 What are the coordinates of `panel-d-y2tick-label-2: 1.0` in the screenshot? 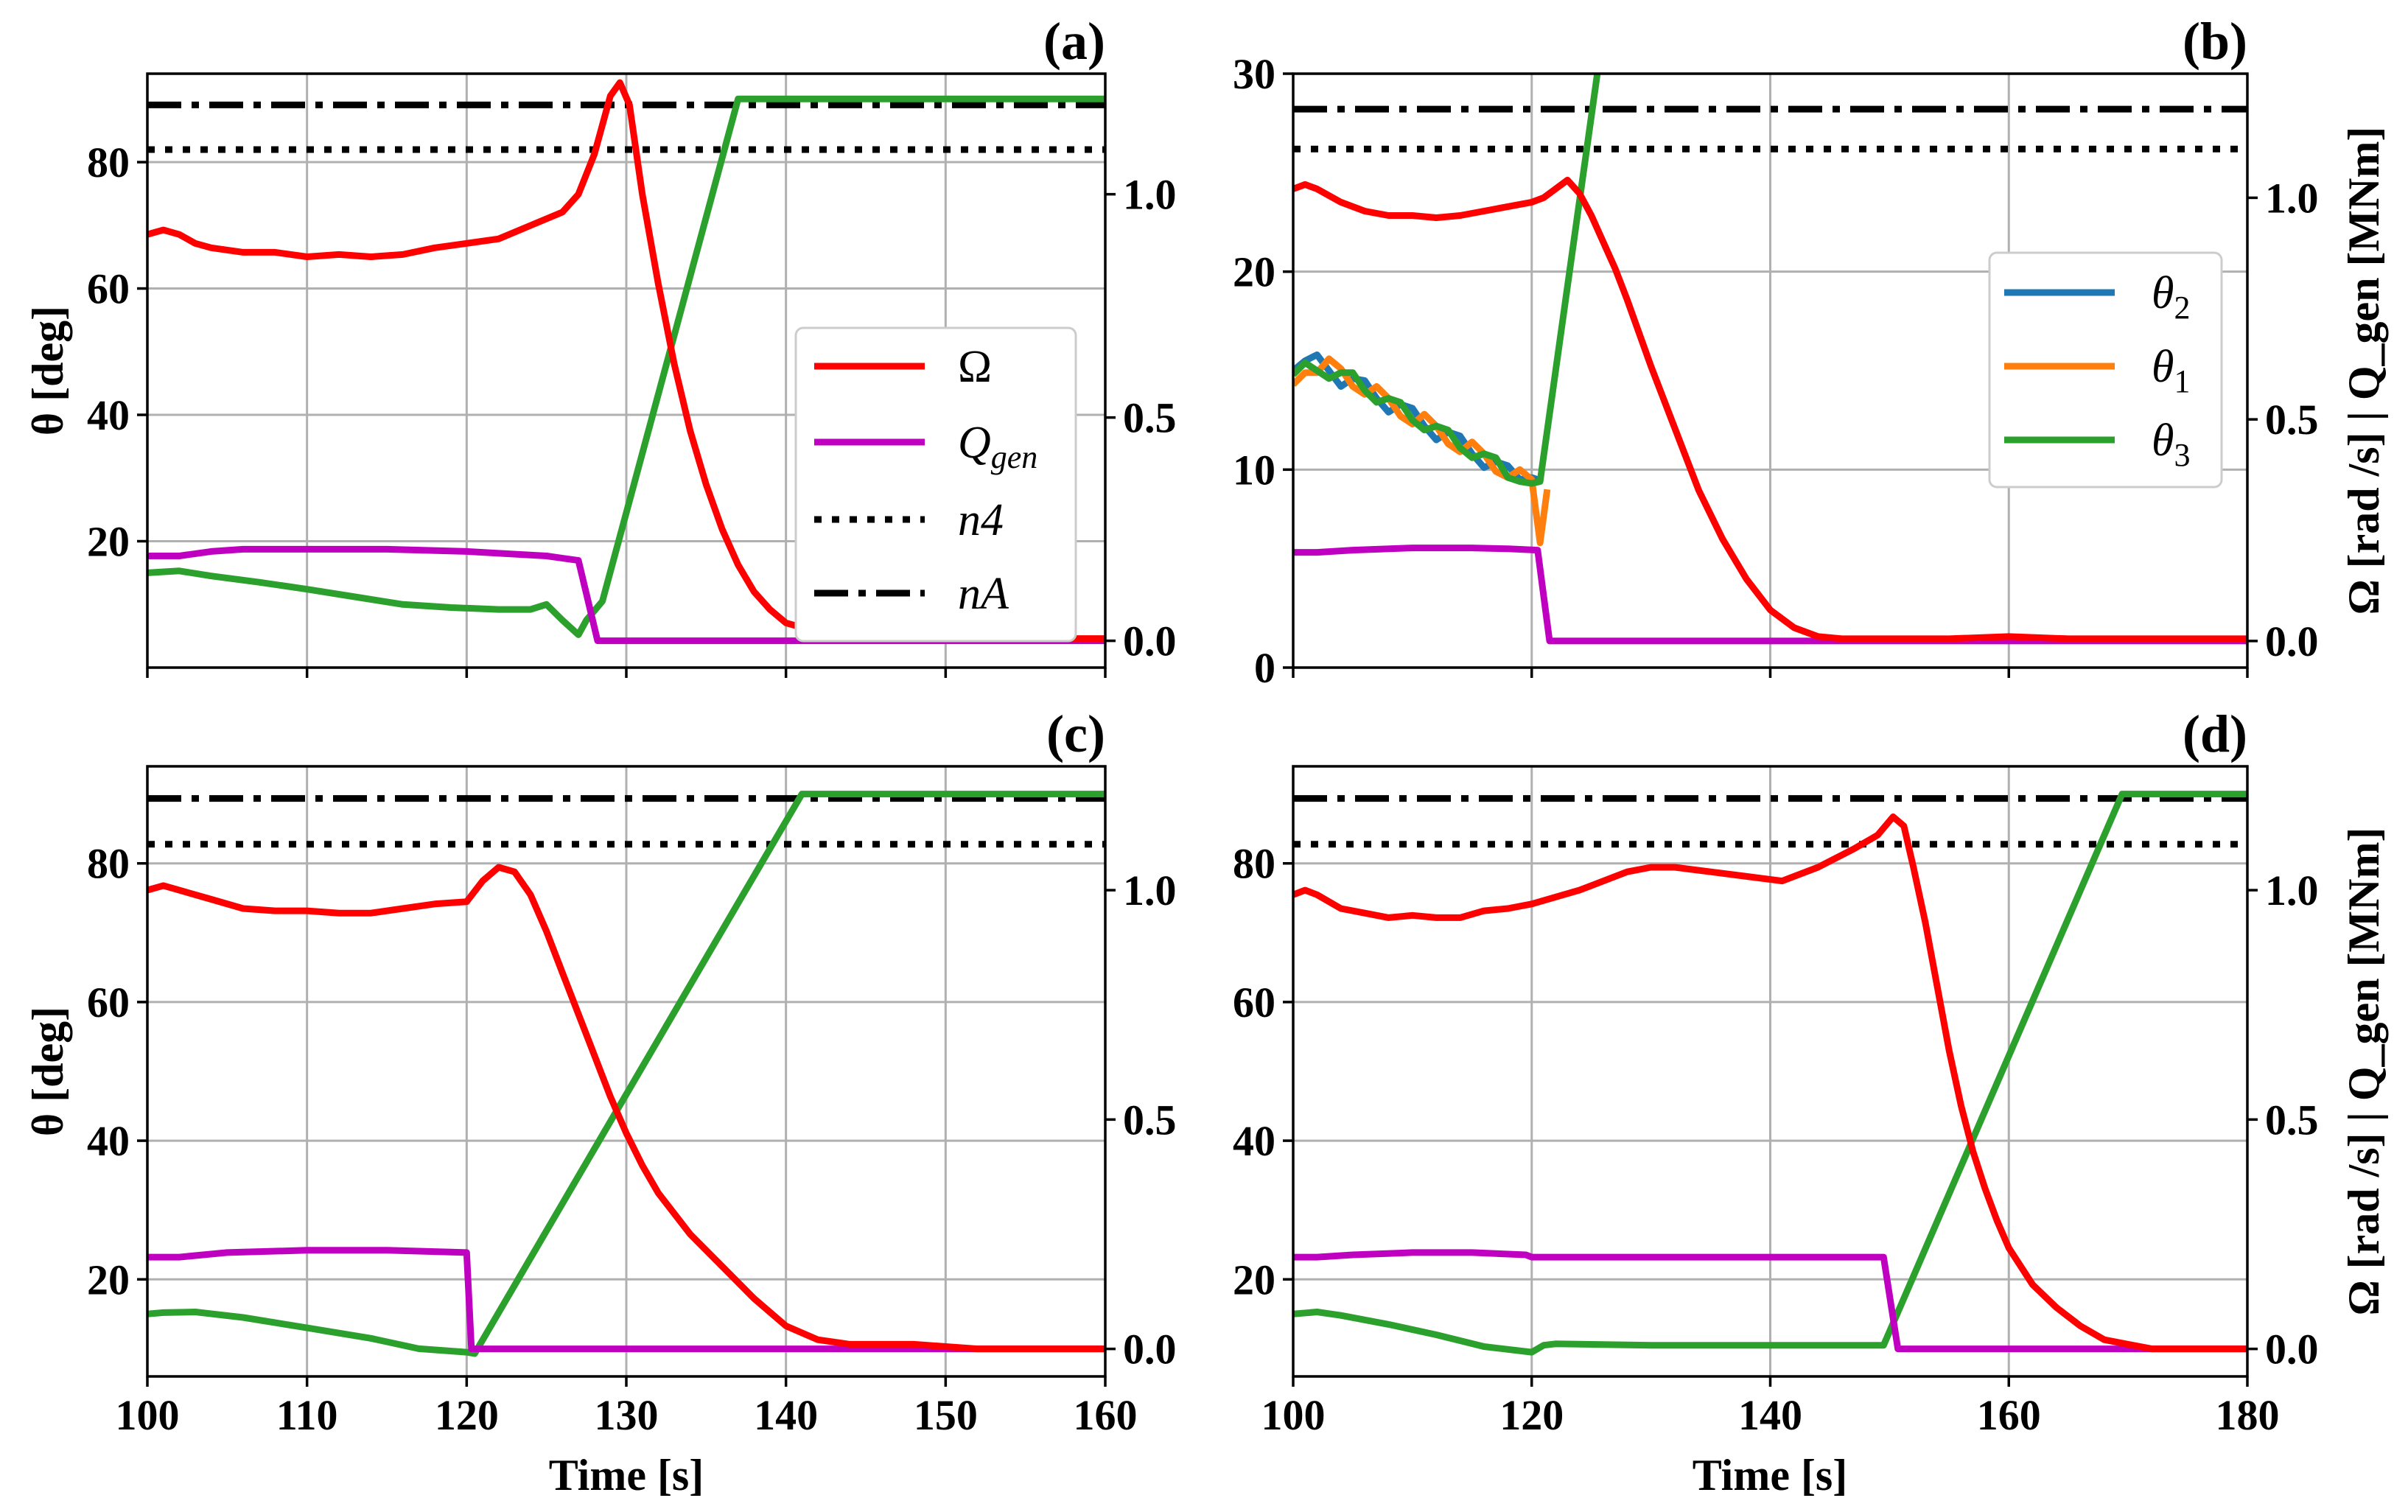 It's located at (2292, 891).